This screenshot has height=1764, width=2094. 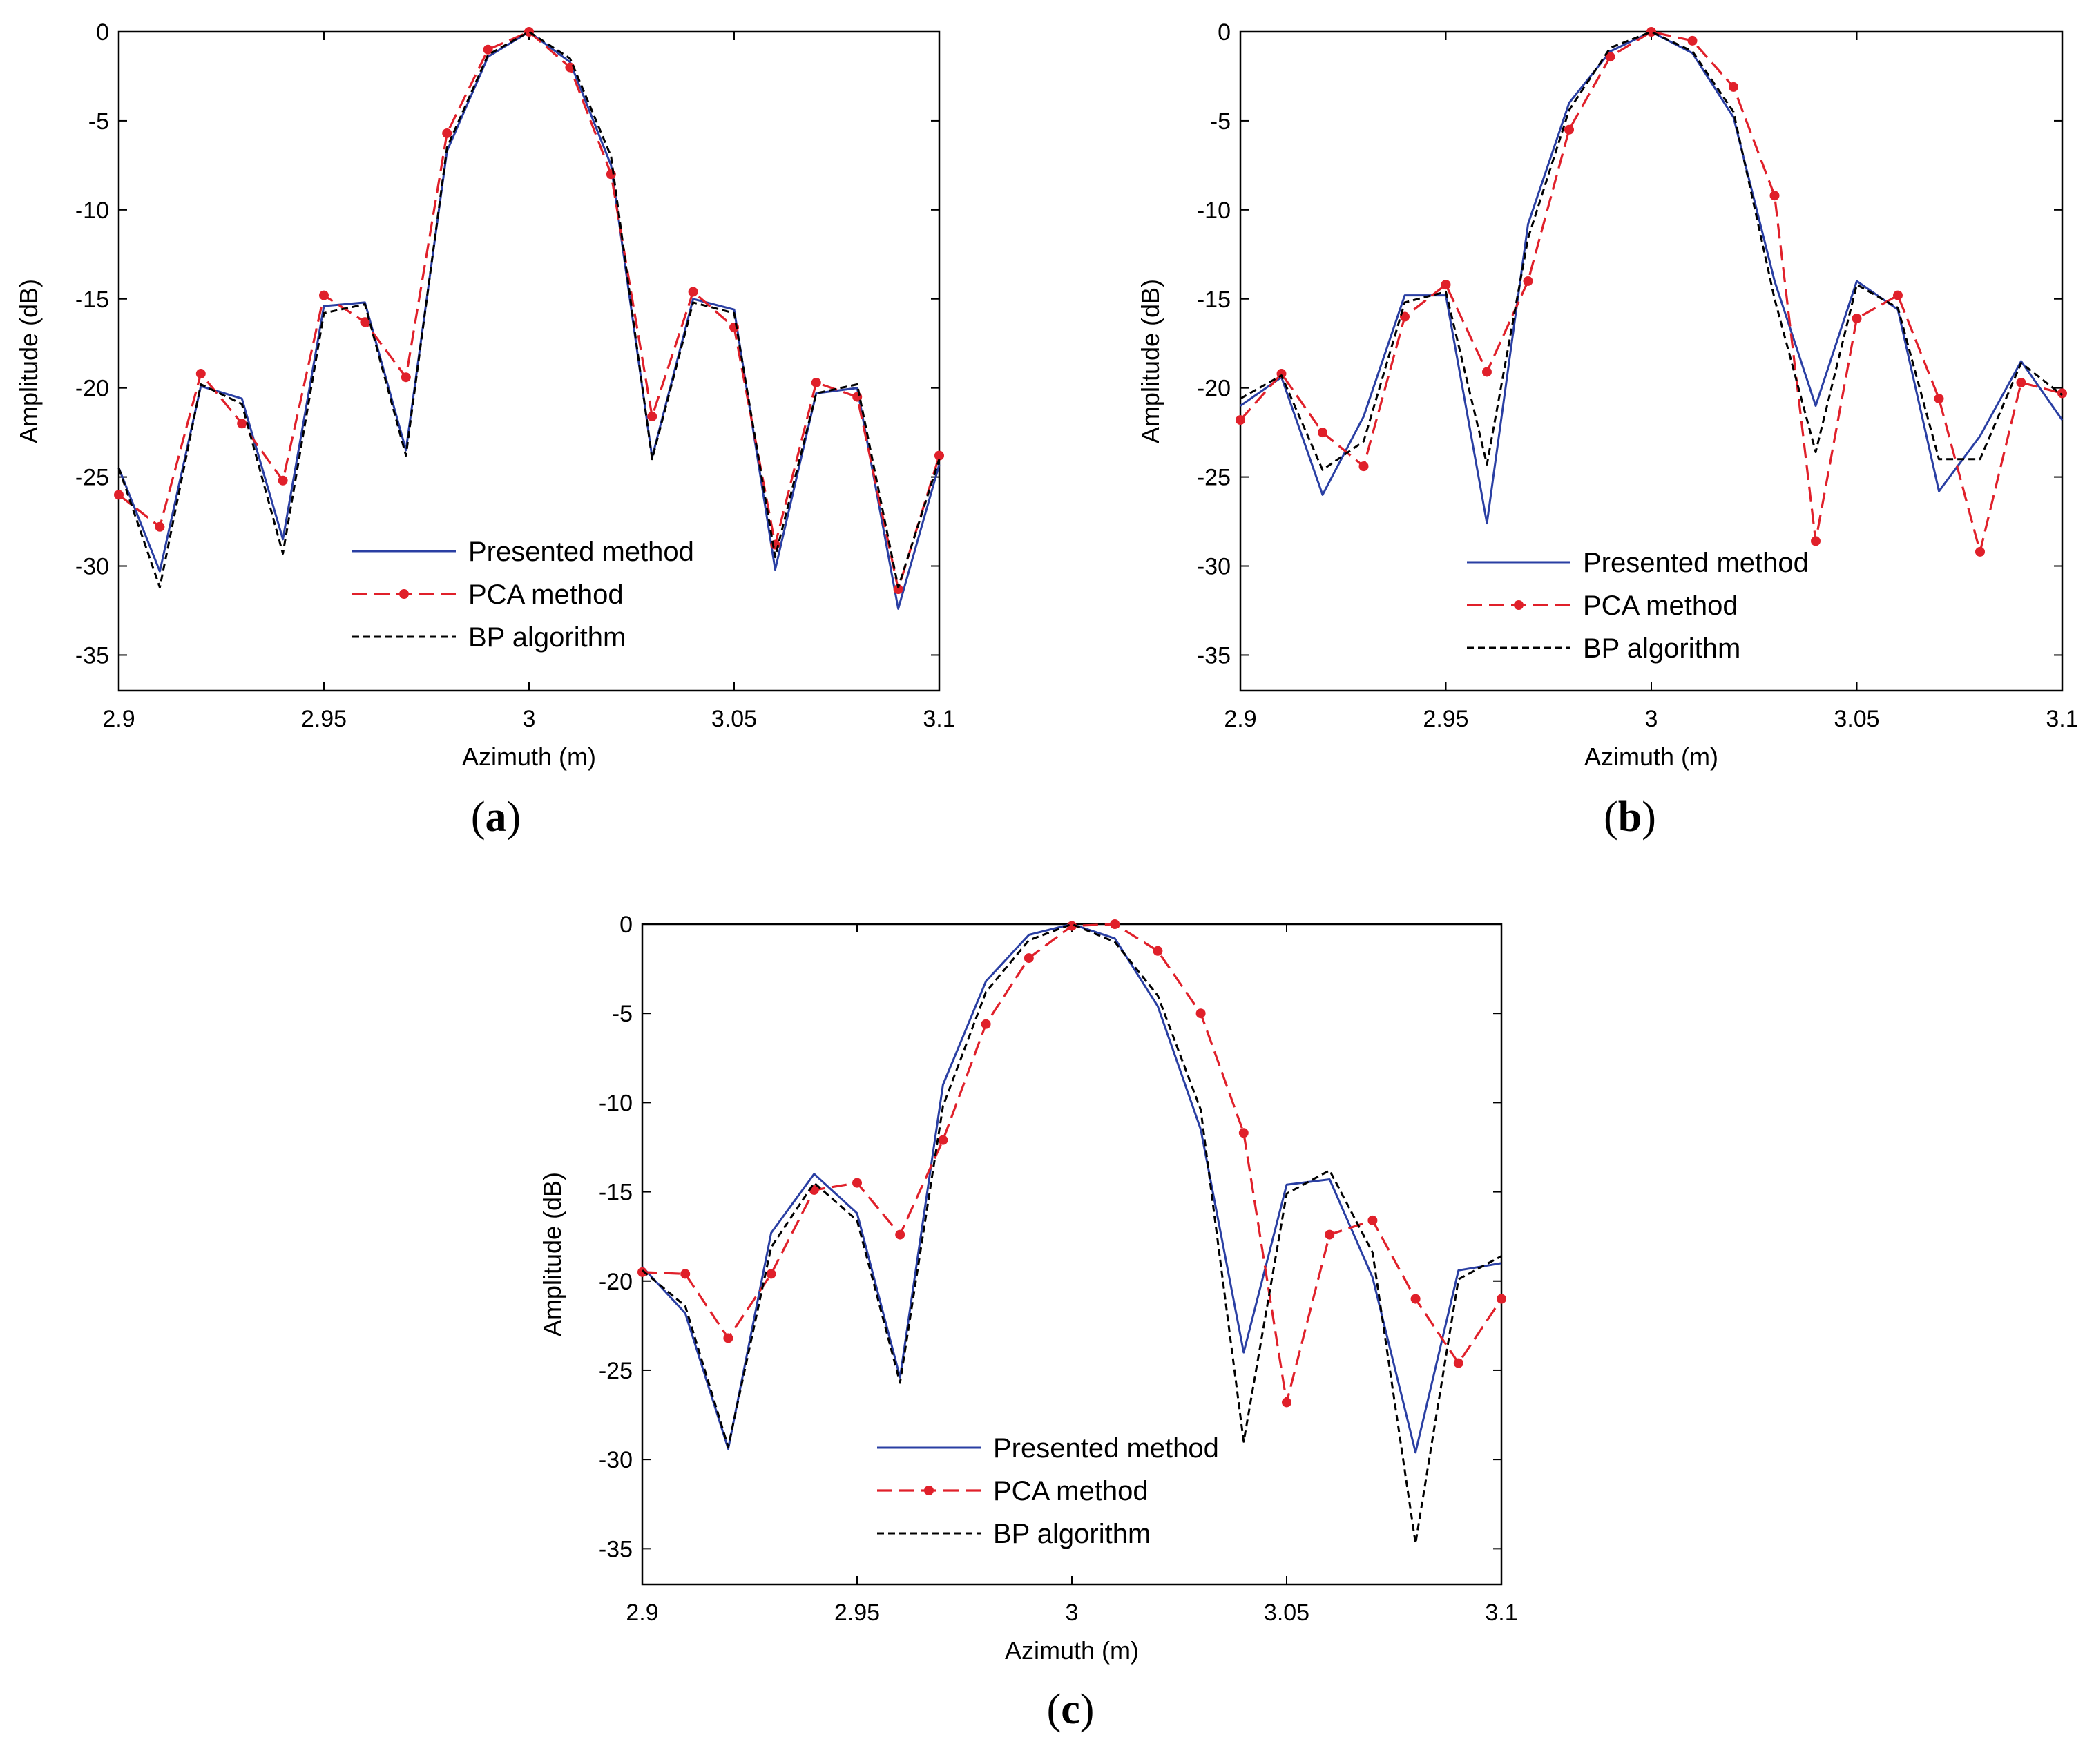 I want to click on x-axis-label: Azimuth (m), so click(x=529, y=756).